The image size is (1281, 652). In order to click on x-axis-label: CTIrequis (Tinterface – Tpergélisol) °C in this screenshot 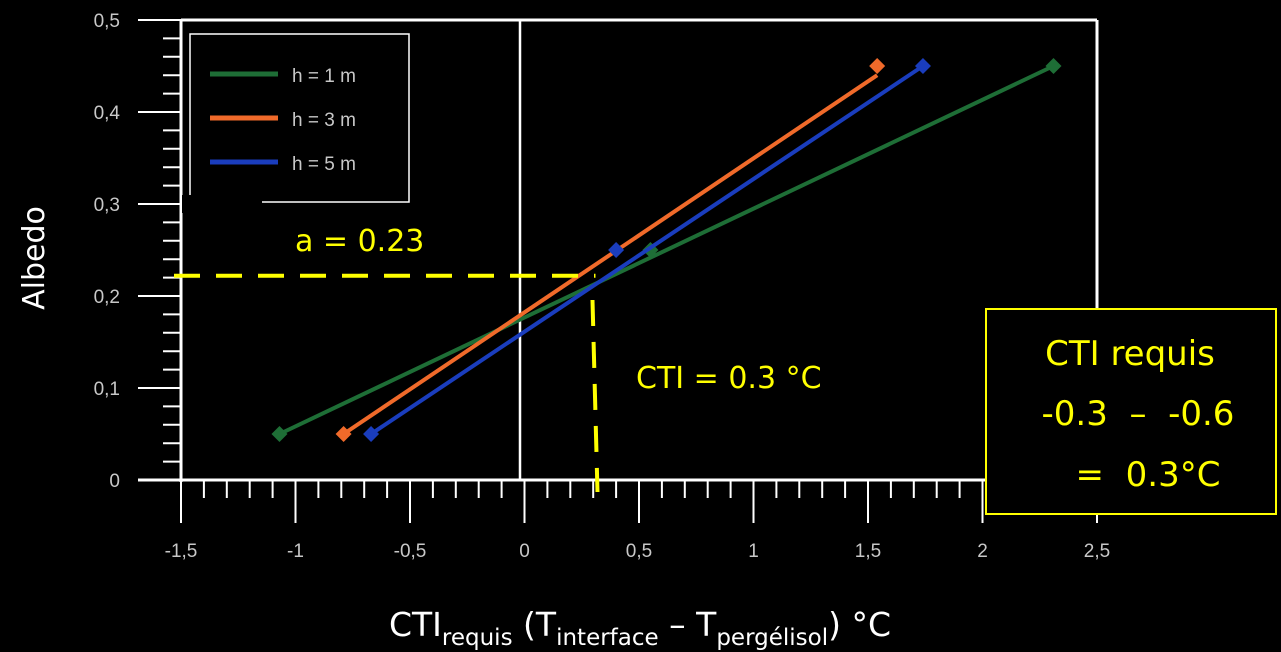, I will do `click(640, 628)`.